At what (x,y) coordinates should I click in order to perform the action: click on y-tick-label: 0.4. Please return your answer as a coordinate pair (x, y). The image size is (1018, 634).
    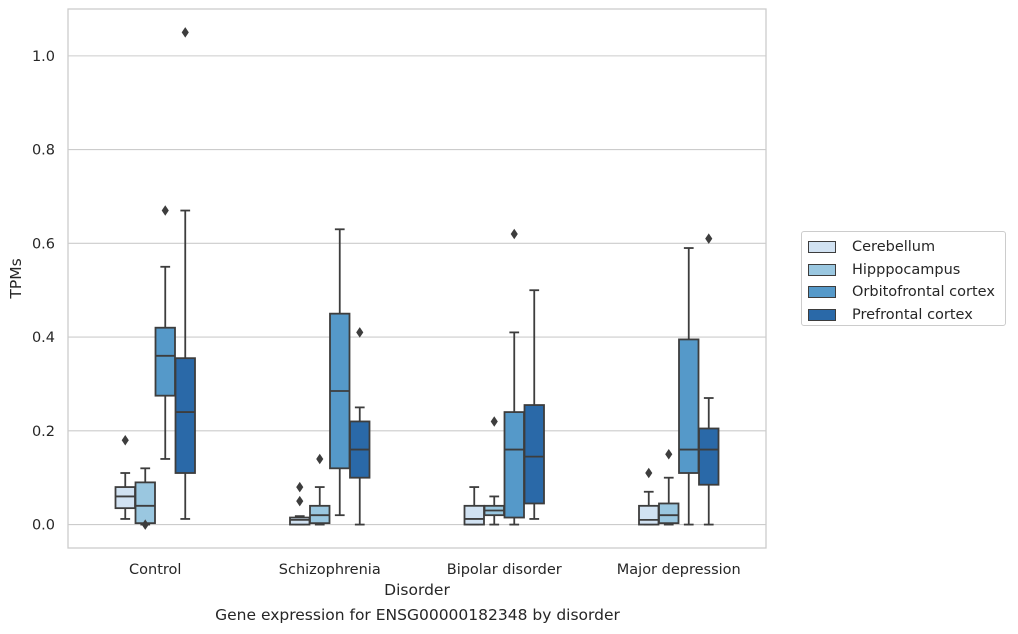
    Looking at the image, I should click on (43, 338).